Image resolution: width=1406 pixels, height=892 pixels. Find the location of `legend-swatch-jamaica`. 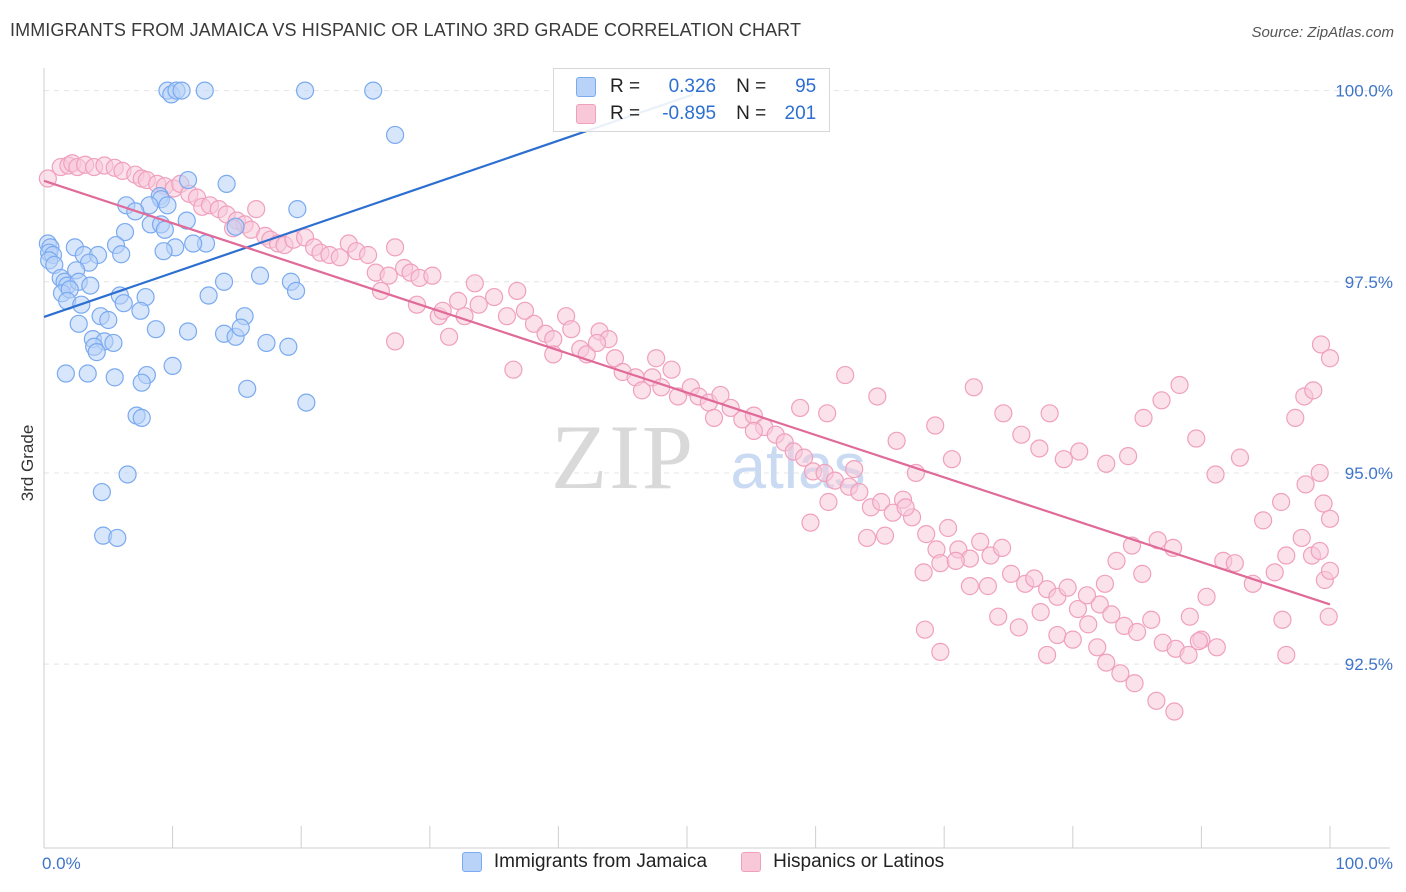

legend-swatch-jamaica is located at coordinates (471, 862).